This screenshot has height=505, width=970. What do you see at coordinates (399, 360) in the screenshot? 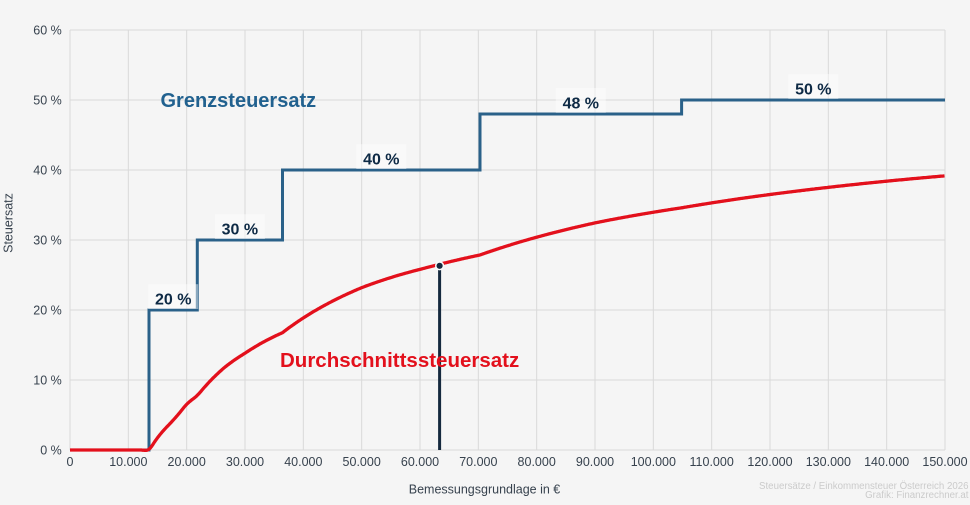
I see `svg-text: Durchschnittssteuersatz` at bounding box center [399, 360].